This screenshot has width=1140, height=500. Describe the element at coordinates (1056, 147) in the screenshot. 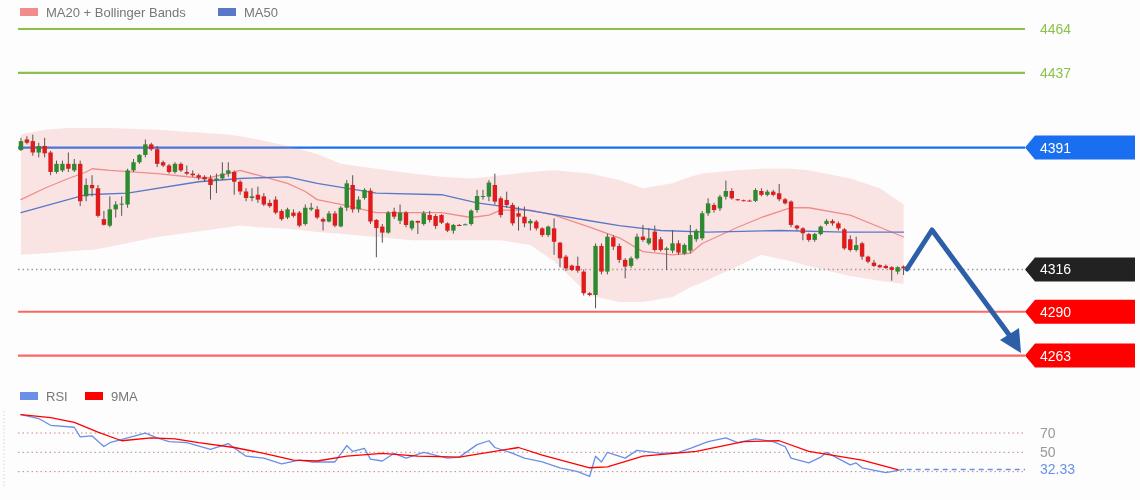

I see `y-tick-label: 4391` at that location.